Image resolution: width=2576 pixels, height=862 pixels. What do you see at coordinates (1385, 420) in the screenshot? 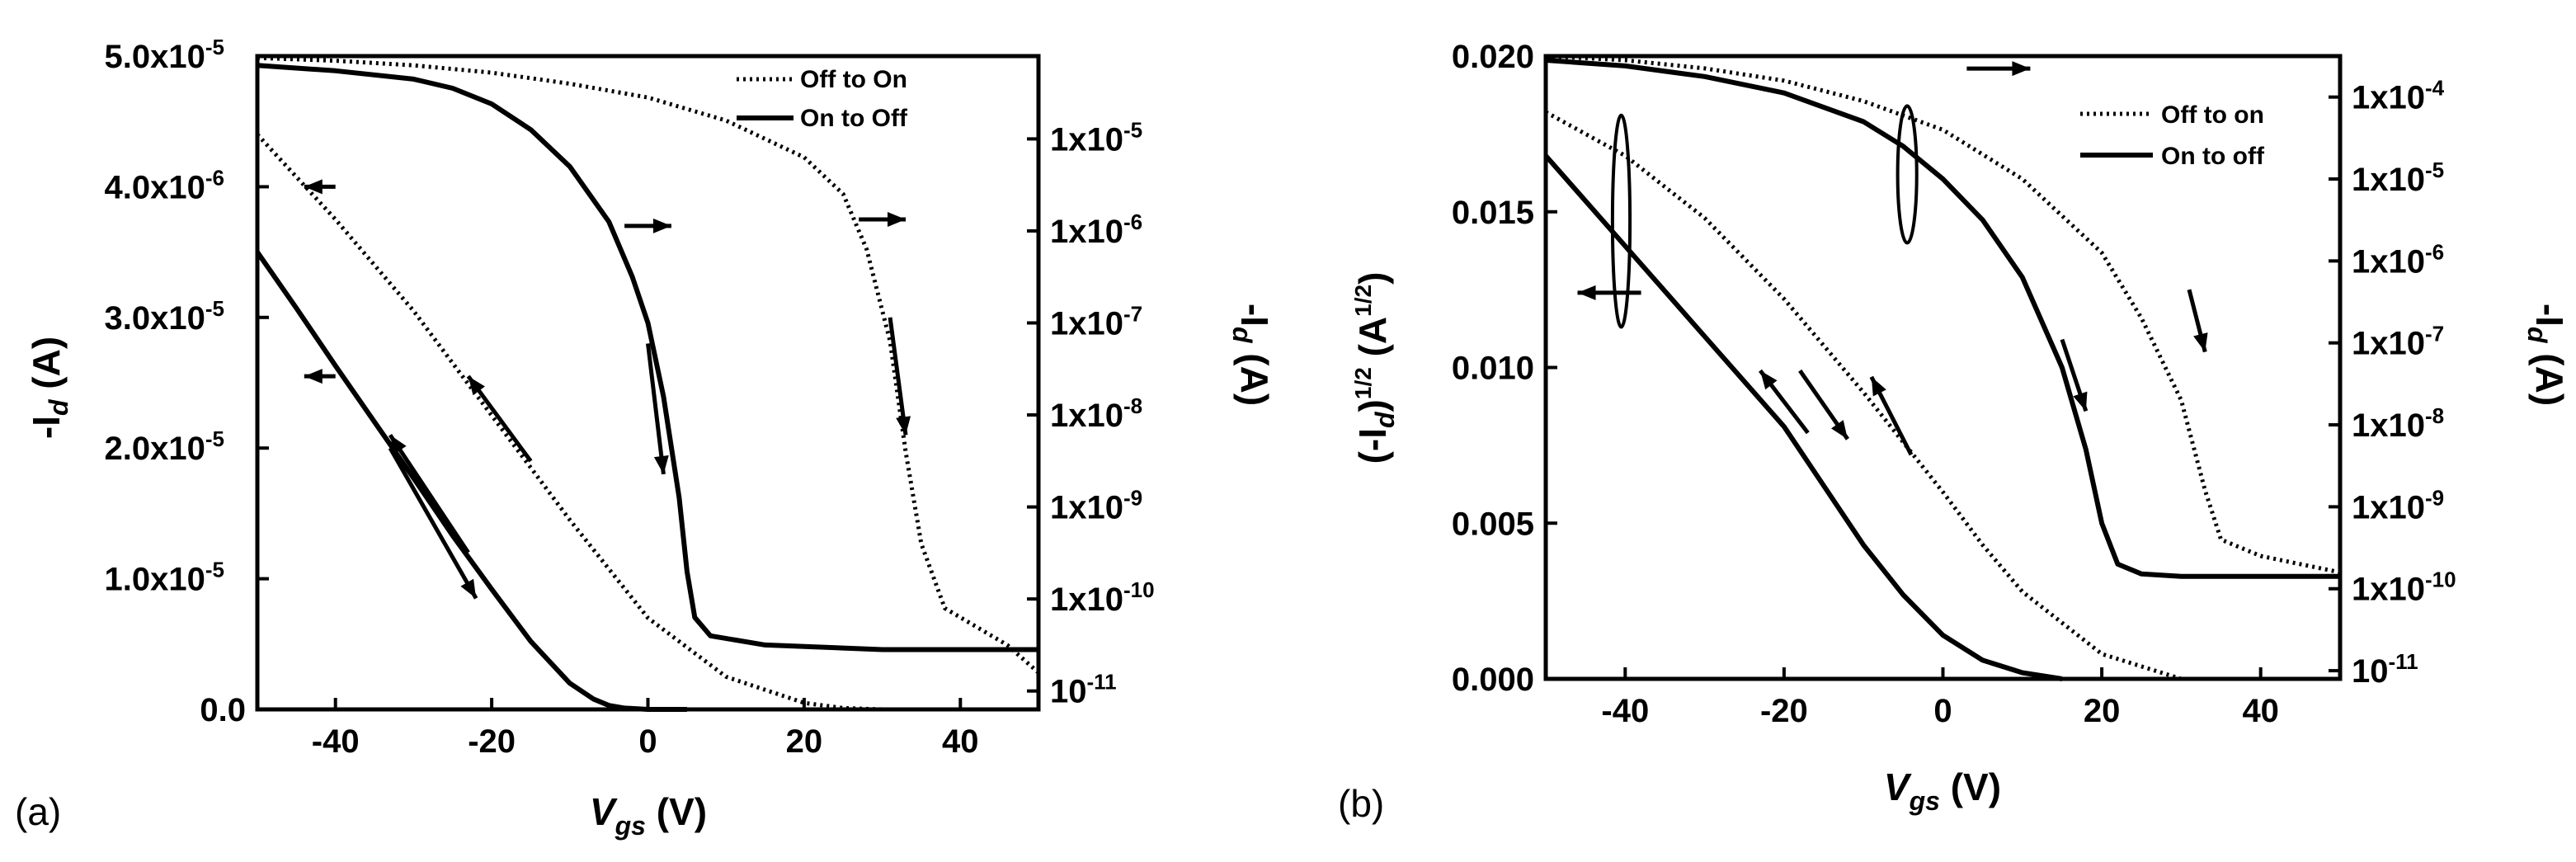
I see `panel-b-y-axis-title-sub: d` at bounding box center [1385, 420].